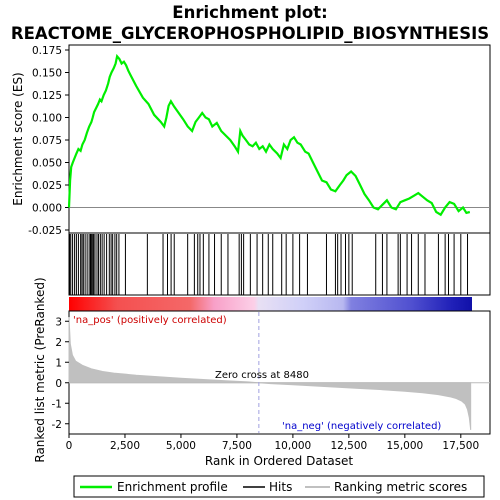 The image size is (500, 500). I want to click on rank-color-gradient, so click(270, 304).